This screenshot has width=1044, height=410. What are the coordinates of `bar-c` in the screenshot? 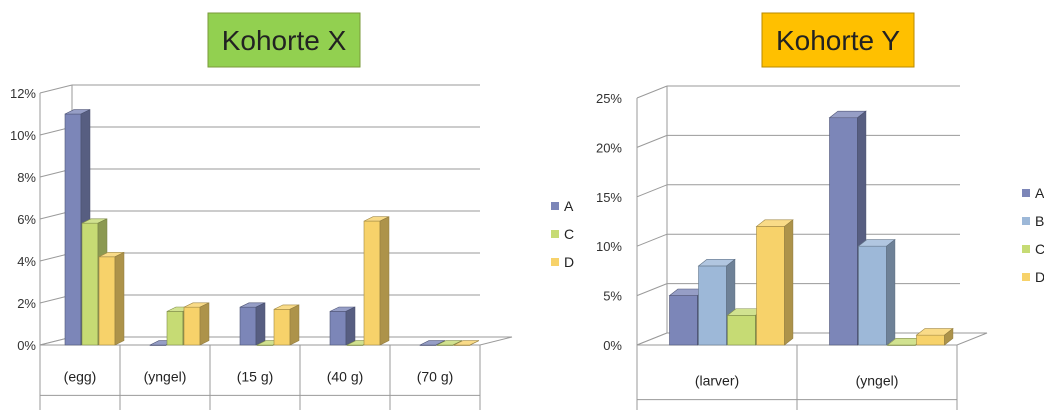 It's located at (449, 343).